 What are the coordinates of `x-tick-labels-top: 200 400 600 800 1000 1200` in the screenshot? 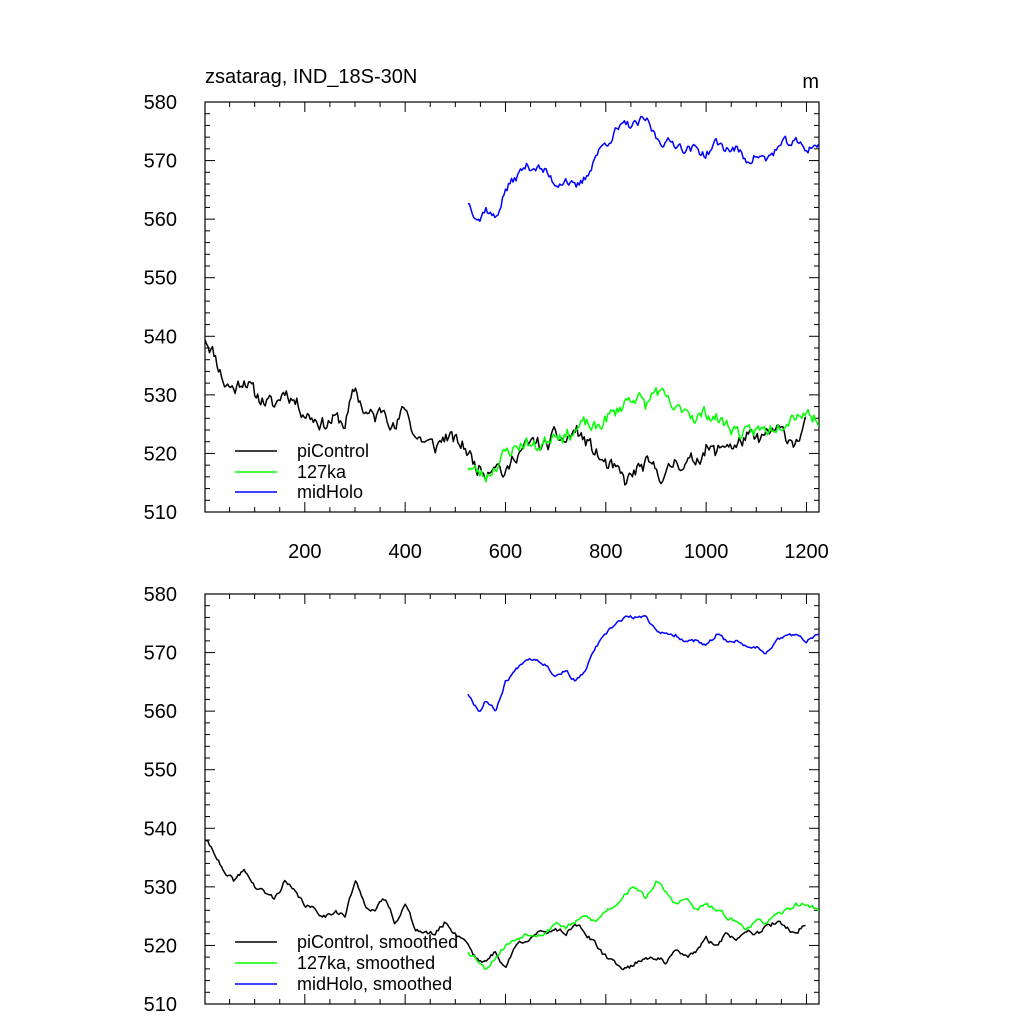 It's located at (558, 552).